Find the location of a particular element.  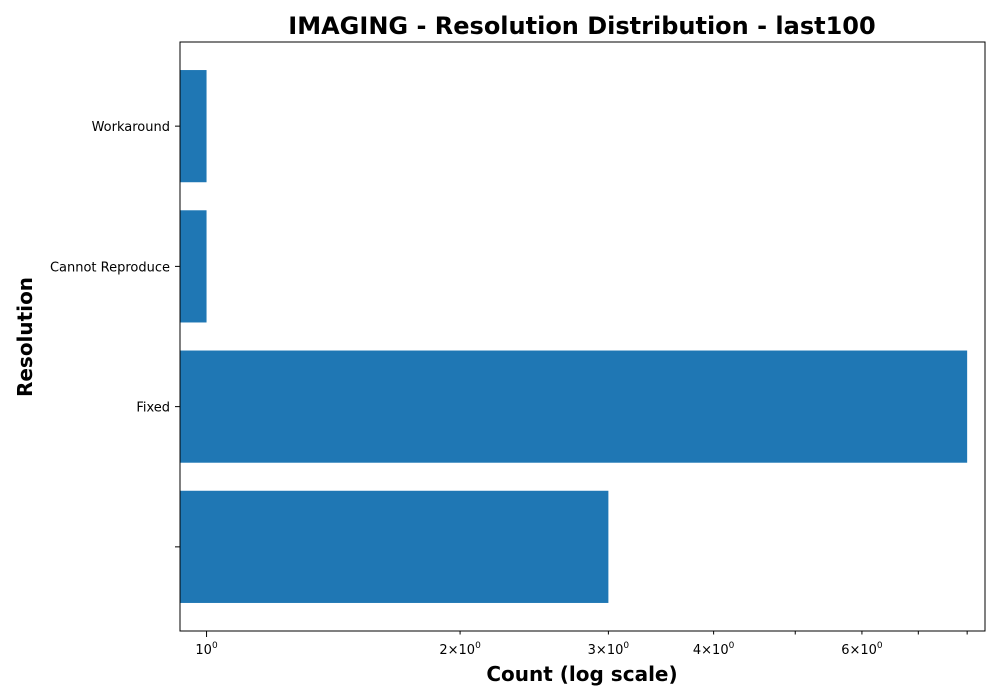

y-tick-label: Workaround is located at coordinates (131, 127).